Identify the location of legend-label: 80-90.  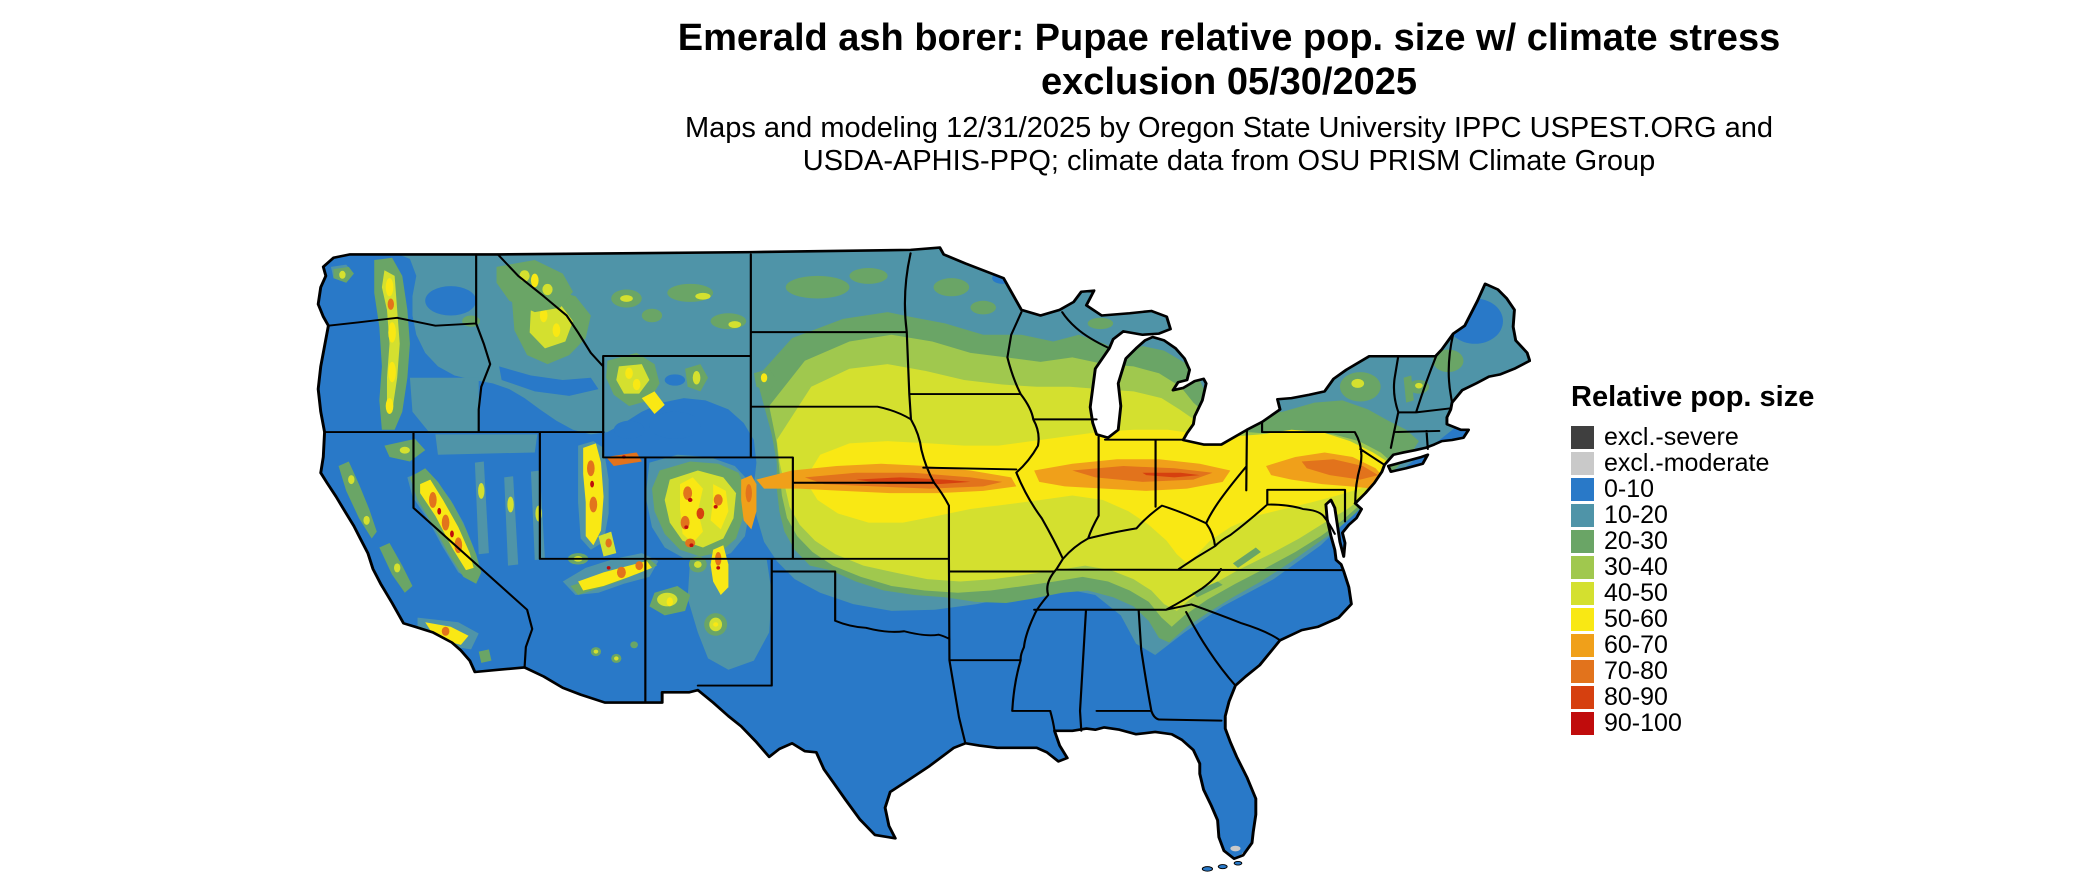
(1636, 697).